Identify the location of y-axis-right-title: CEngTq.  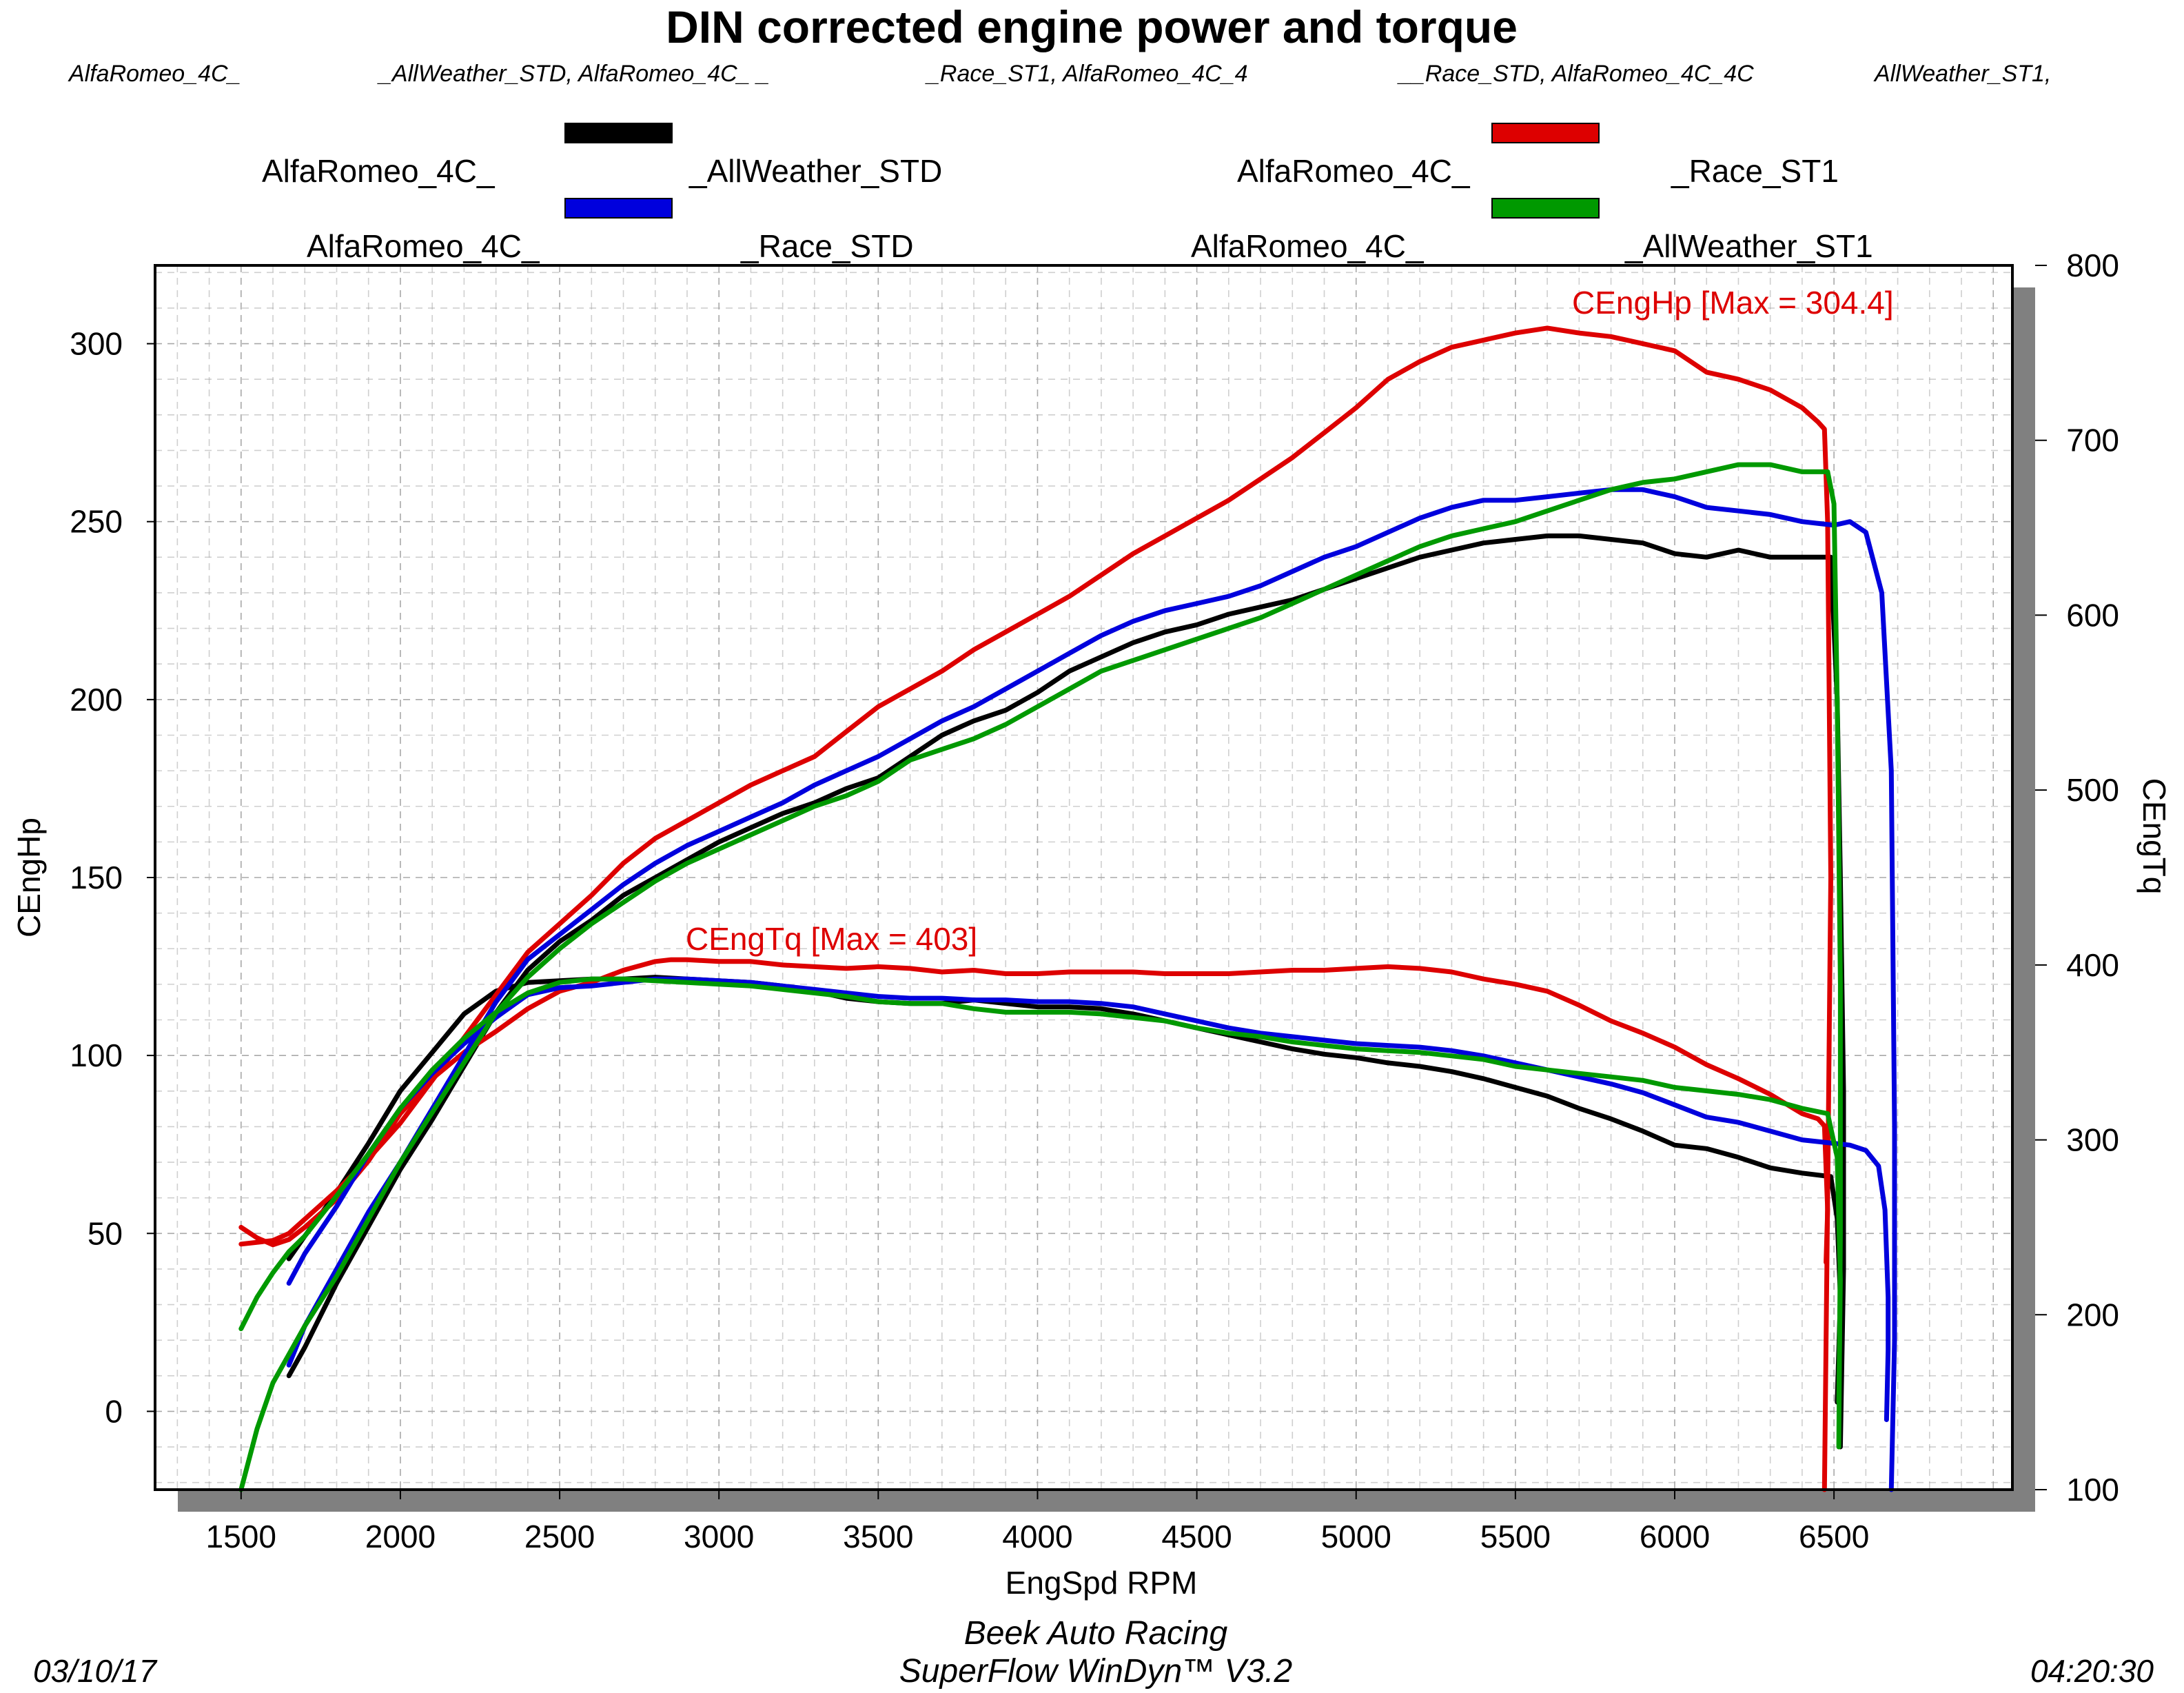
(2154, 836).